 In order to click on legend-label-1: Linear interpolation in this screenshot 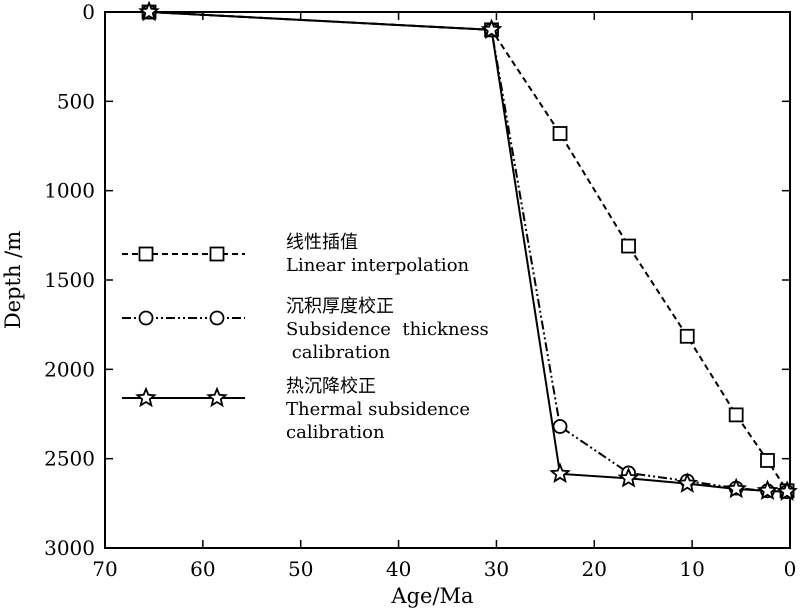, I will do `click(378, 265)`.